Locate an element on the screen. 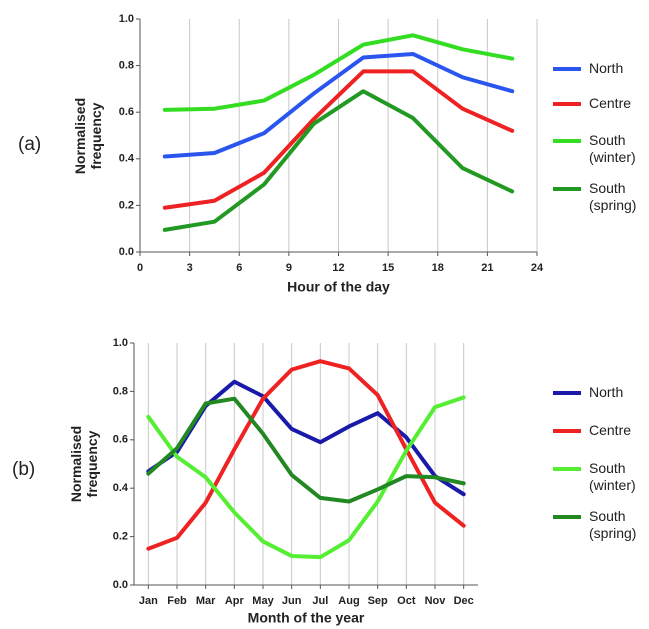  x-tick-label: Jan is located at coordinates (148, 601).